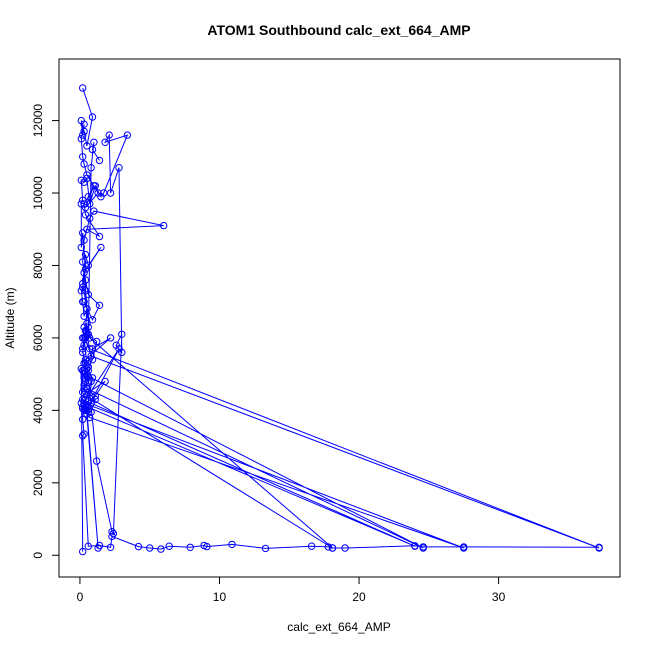  I want to click on y-tick-label: 10000, so click(38, 193).